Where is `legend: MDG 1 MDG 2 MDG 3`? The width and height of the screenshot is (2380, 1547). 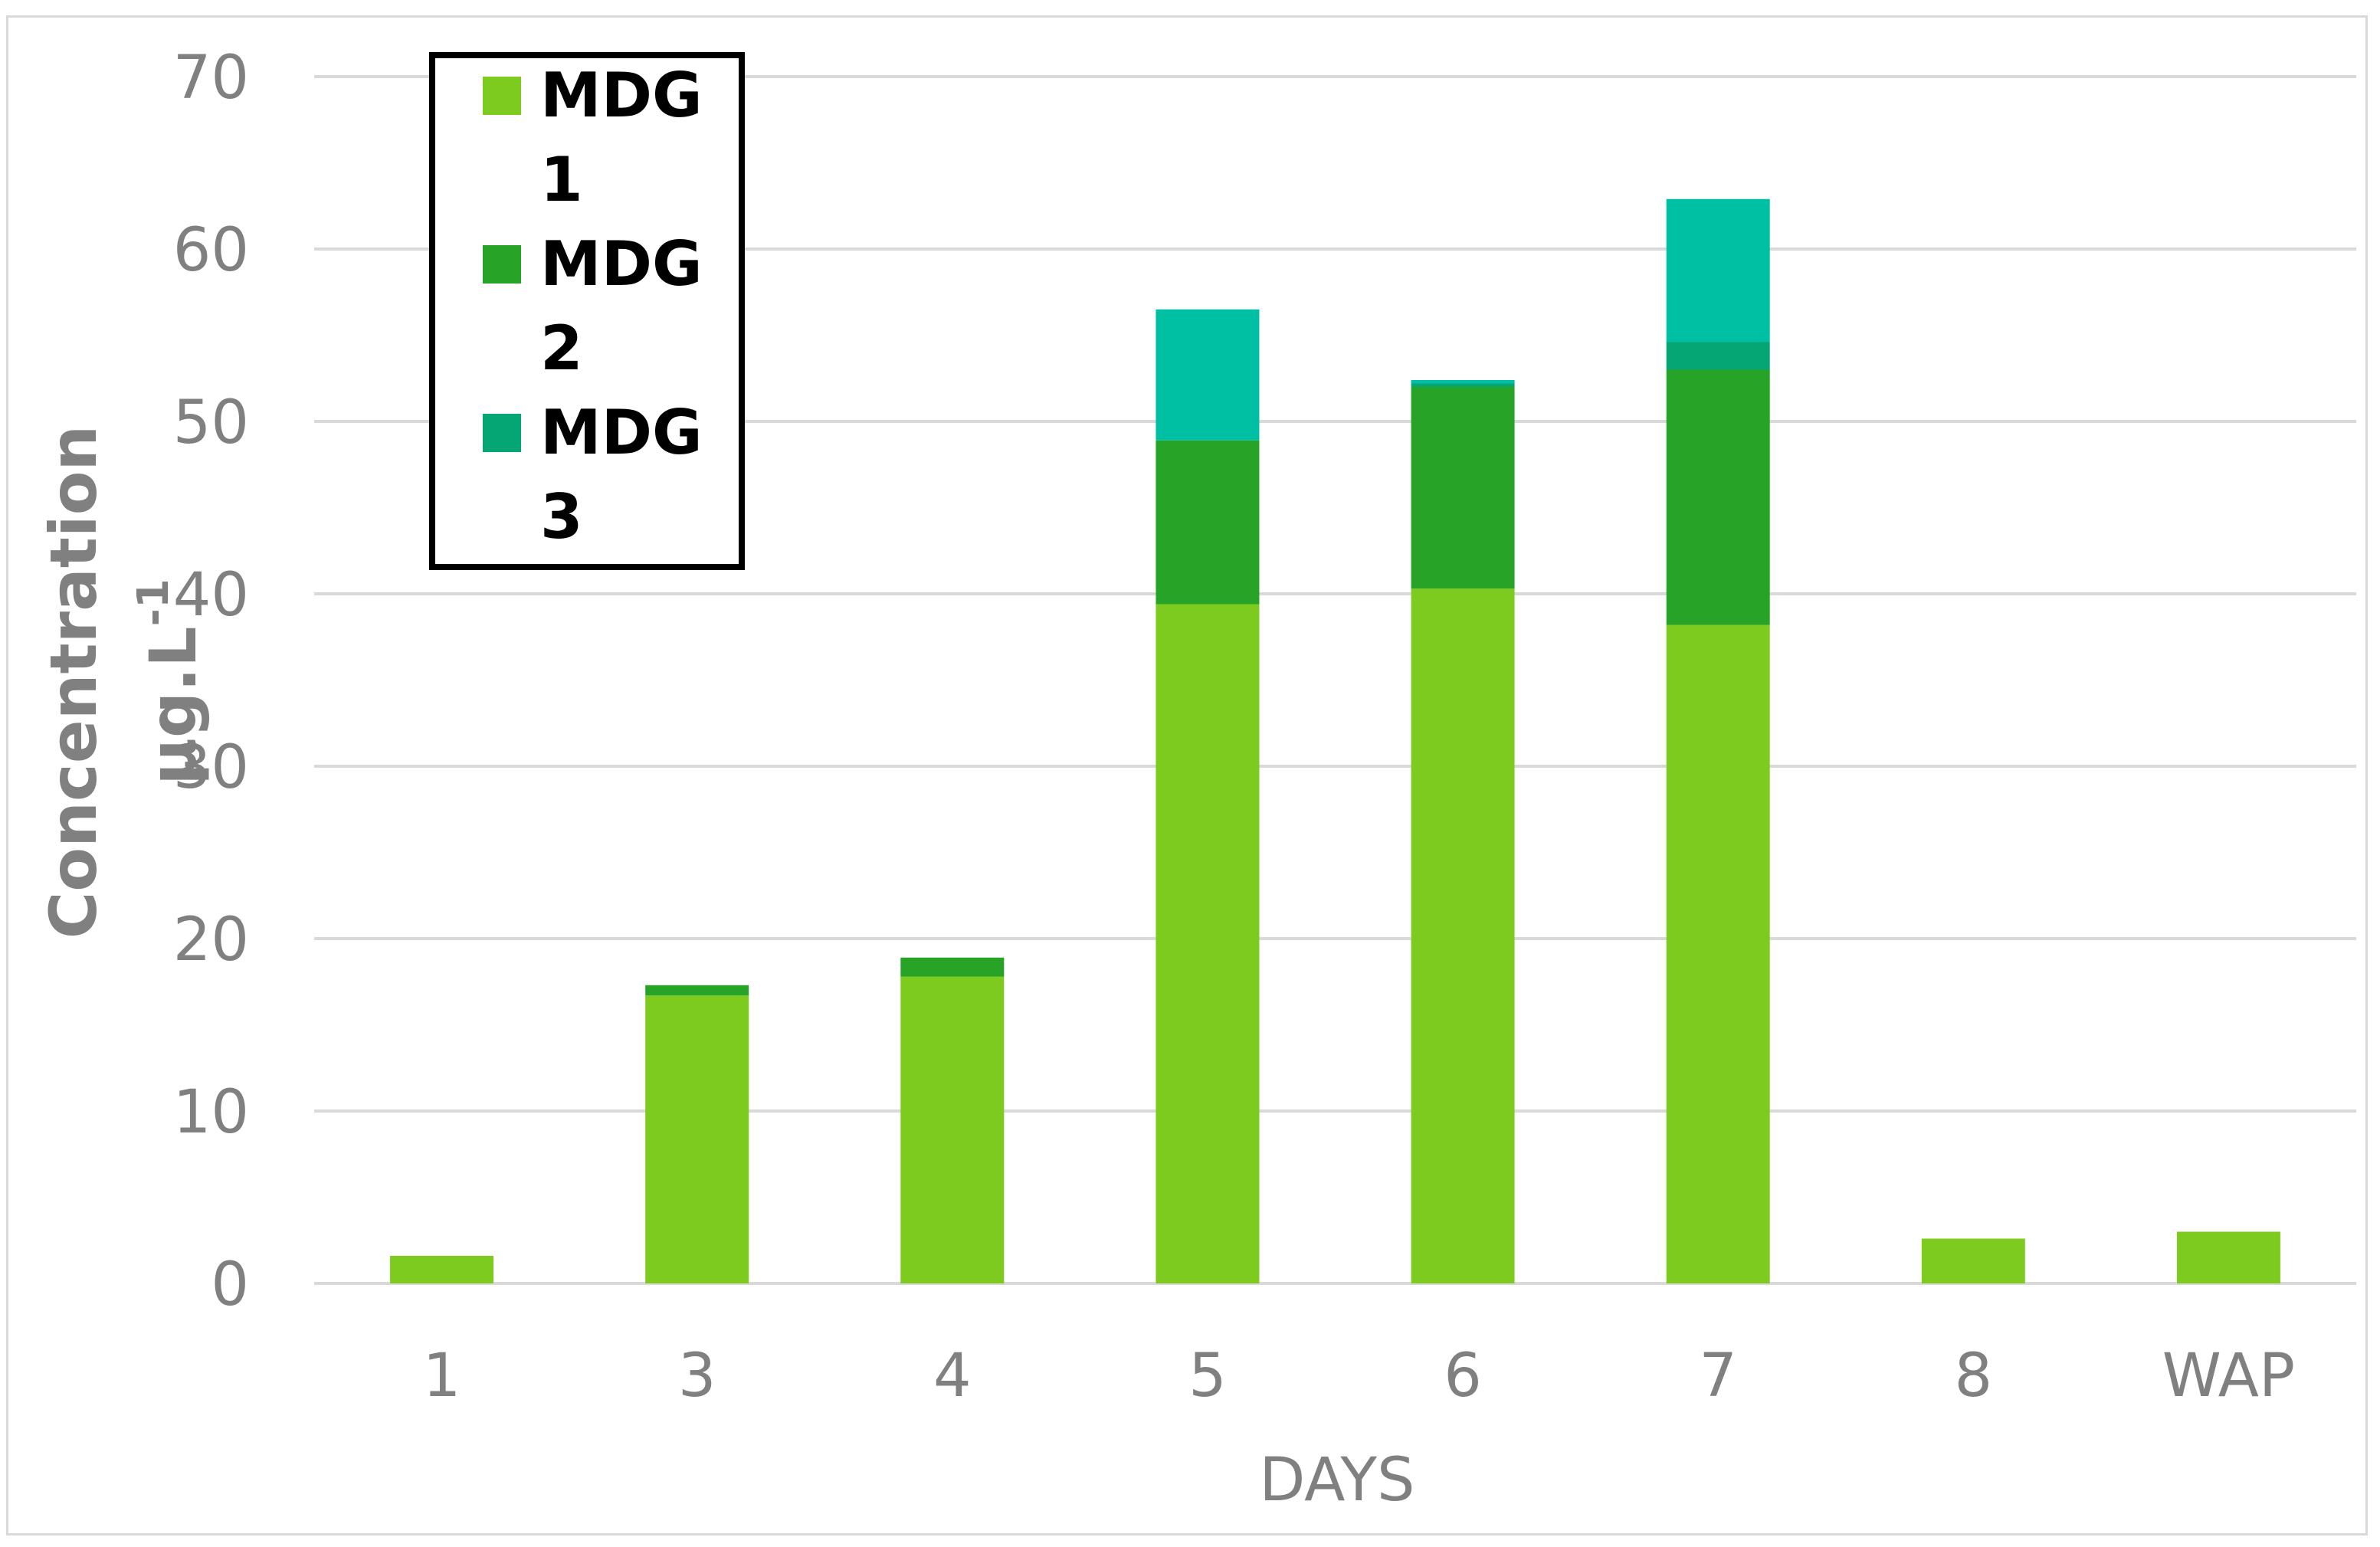
legend: MDG 1 MDG 2 MDG 3 is located at coordinates (587, 311).